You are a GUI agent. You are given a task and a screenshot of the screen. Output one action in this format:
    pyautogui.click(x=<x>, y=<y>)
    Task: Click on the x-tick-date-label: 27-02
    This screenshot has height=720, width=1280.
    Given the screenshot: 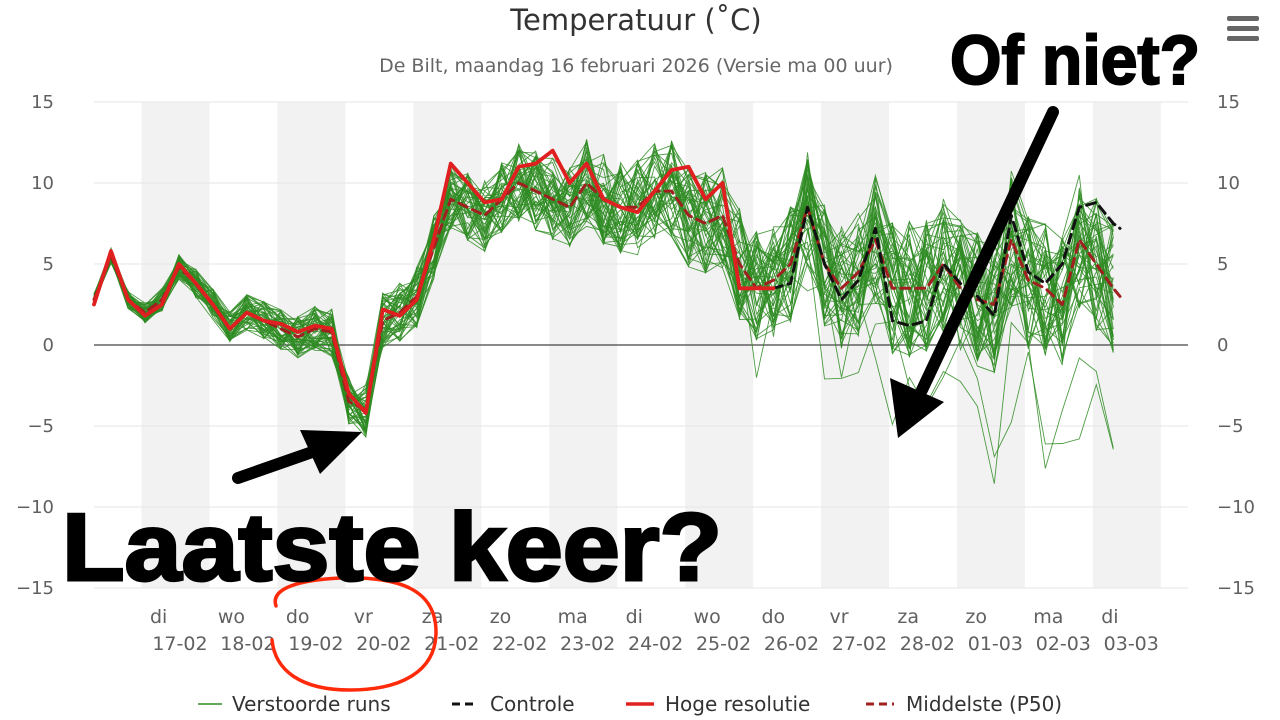 What is the action you would take?
    pyautogui.click(x=859, y=644)
    